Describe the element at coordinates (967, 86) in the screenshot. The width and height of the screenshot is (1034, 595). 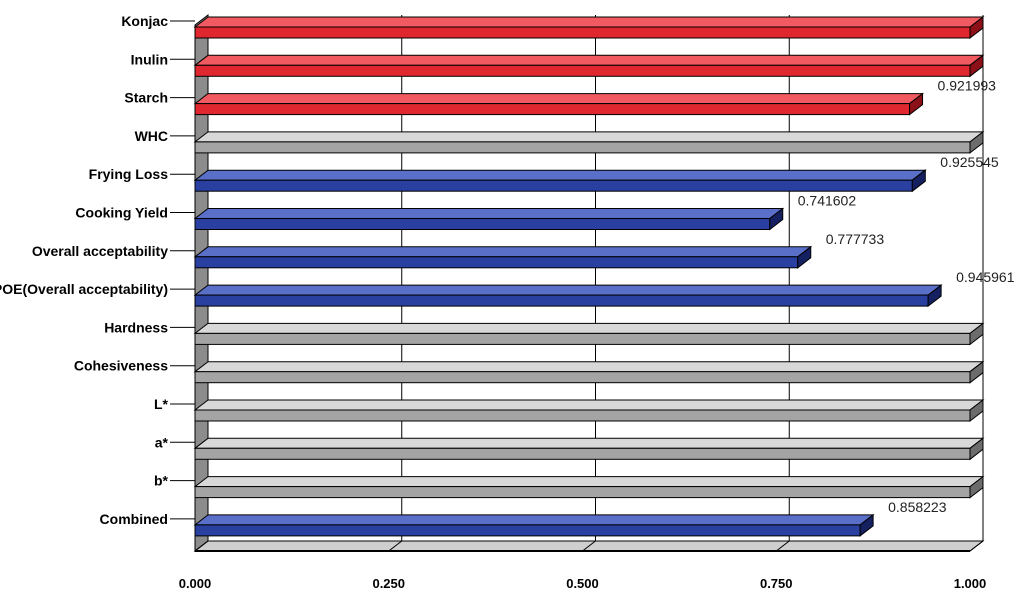
I see `data-label: 0.921993` at that location.